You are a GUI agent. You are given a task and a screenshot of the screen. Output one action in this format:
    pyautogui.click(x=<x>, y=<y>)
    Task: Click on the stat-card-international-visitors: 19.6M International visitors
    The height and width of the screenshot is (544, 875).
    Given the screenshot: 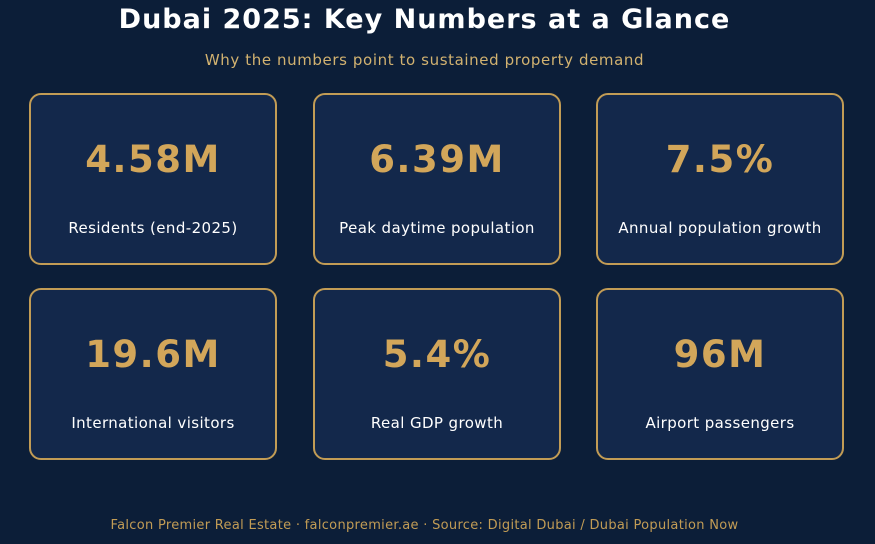 What is the action you would take?
    pyautogui.click(x=153, y=374)
    